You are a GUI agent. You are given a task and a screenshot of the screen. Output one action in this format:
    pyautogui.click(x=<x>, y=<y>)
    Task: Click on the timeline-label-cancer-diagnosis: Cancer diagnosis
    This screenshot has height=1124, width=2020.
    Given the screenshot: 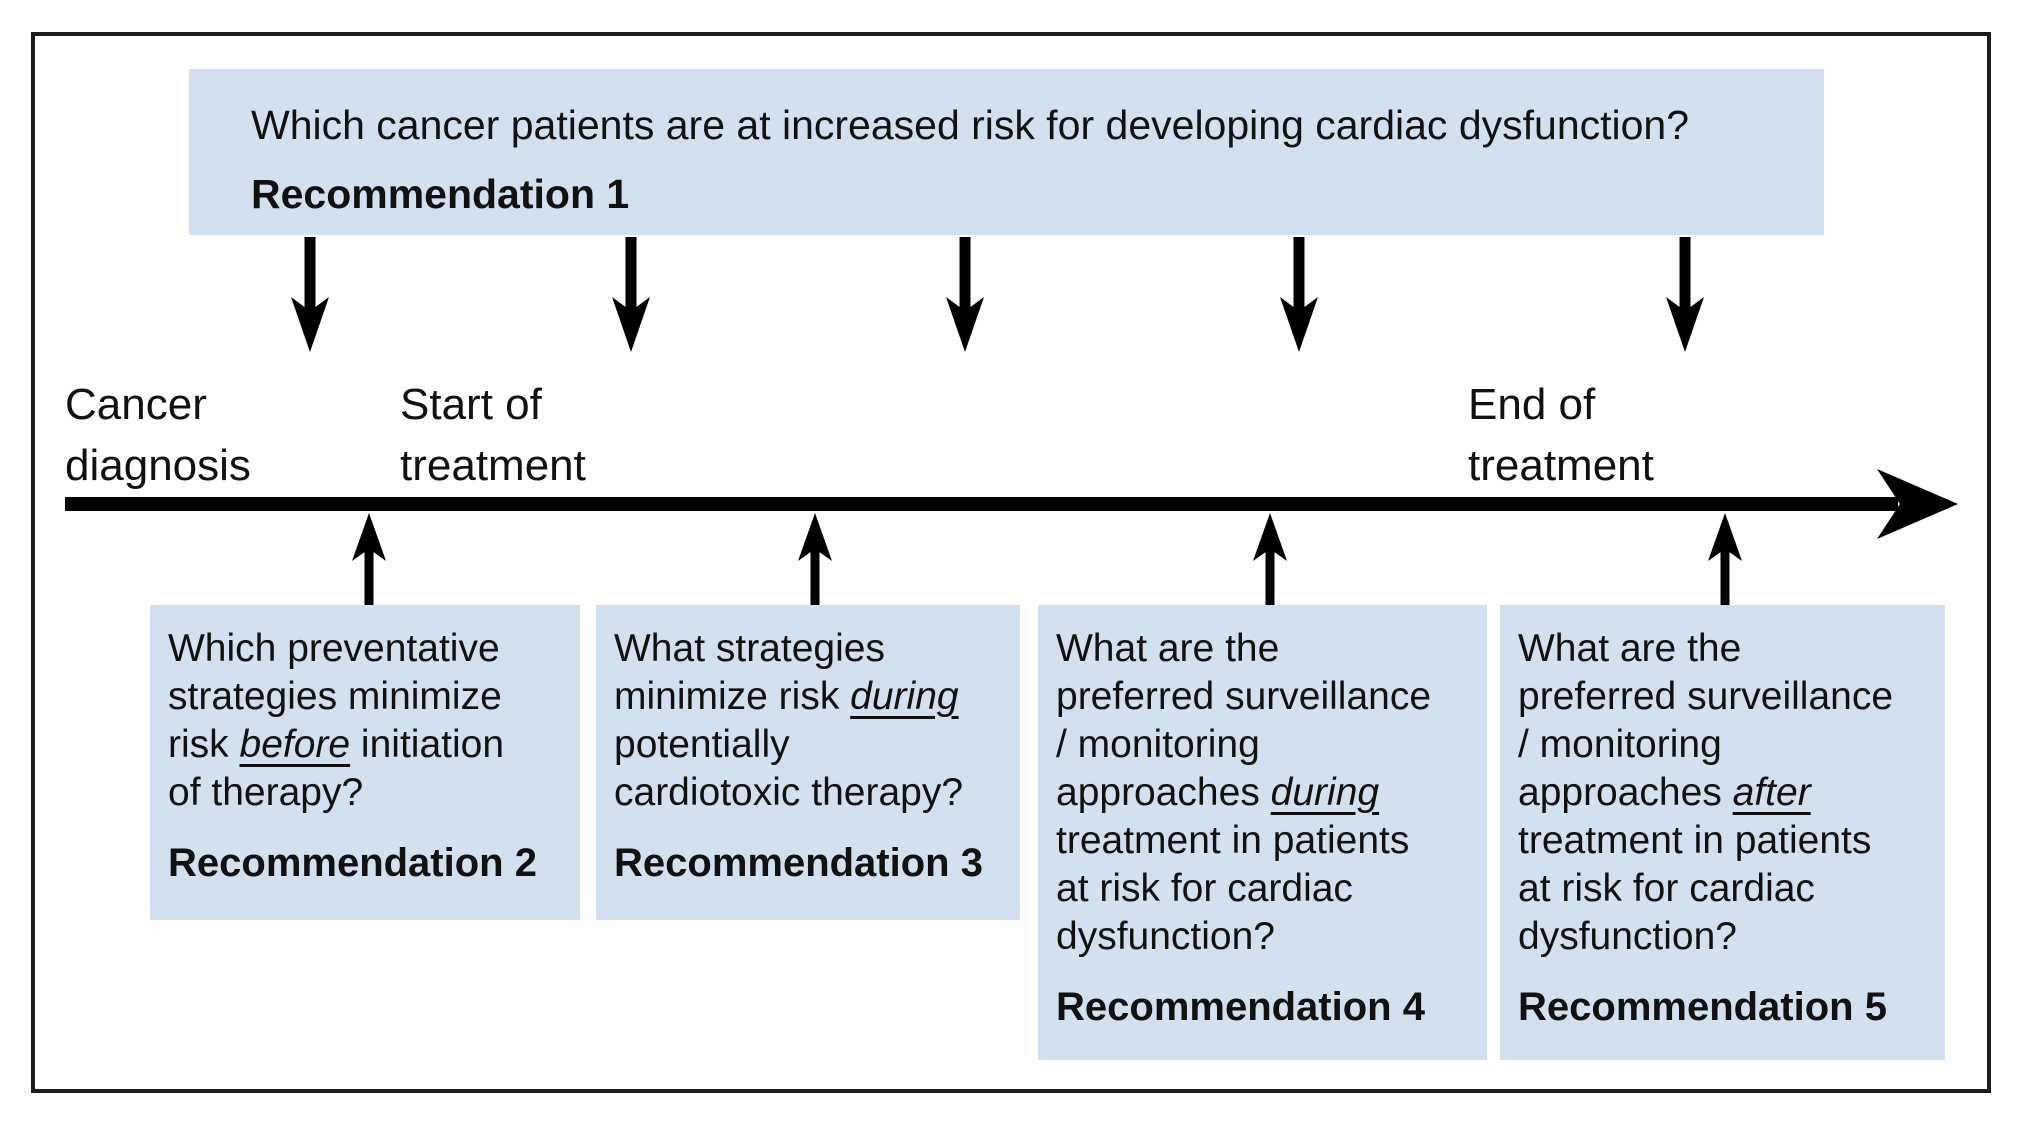 What is the action you would take?
    pyautogui.click(x=158, y=435)
    